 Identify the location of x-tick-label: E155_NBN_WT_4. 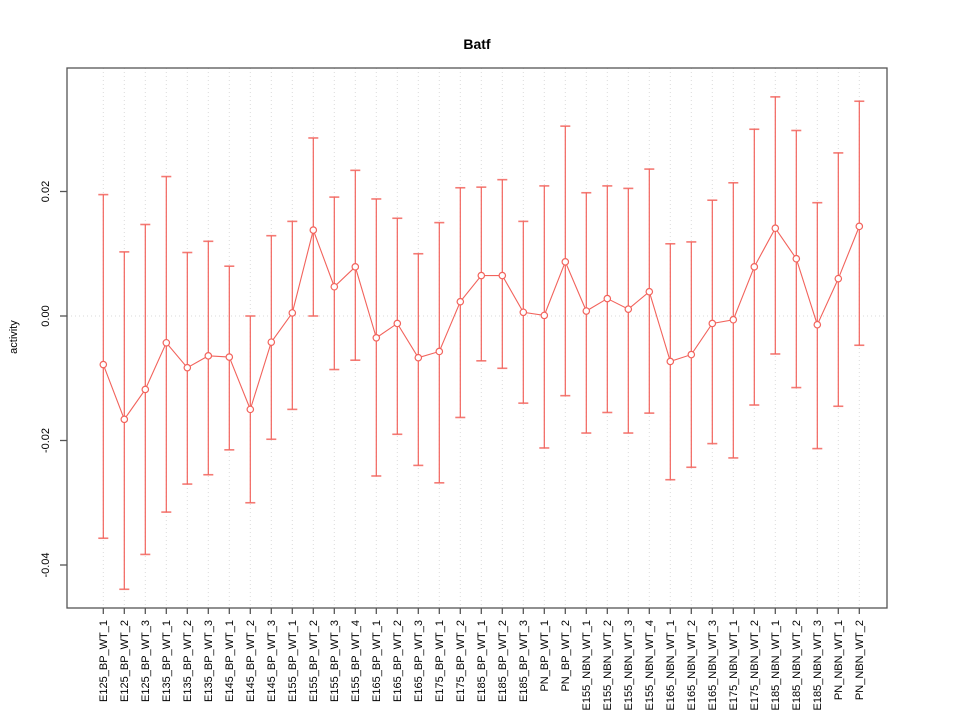
(650, 665).